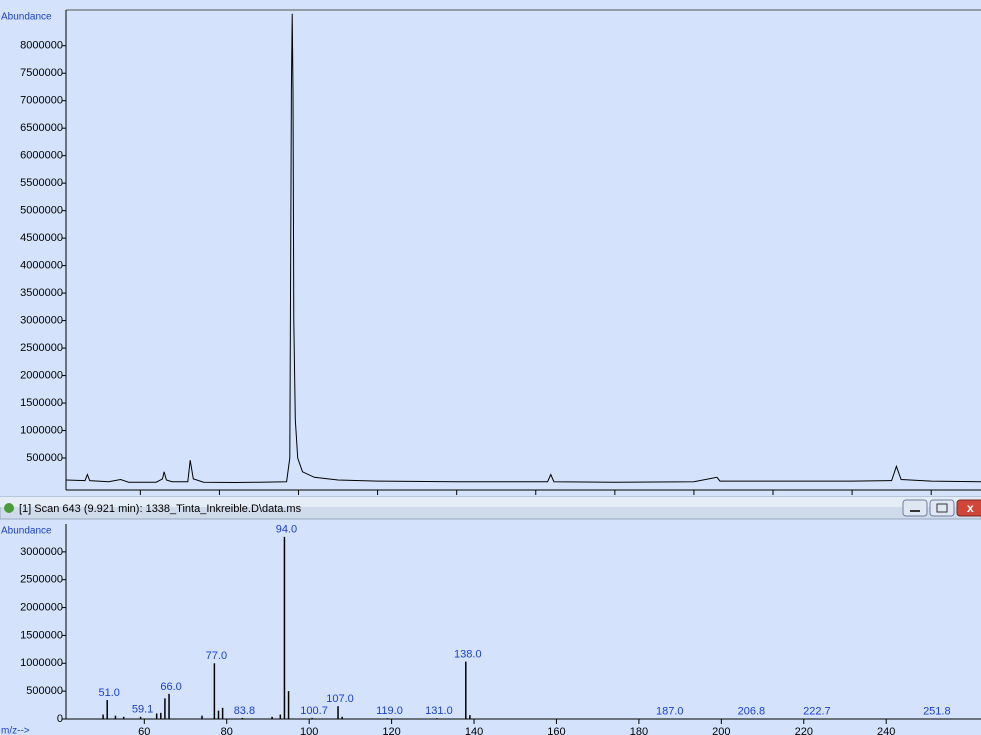  What do you see at coordinates (216, 656) in the screenshot?
I see `peak-label: 77.0` at bounding box center [216, 656].